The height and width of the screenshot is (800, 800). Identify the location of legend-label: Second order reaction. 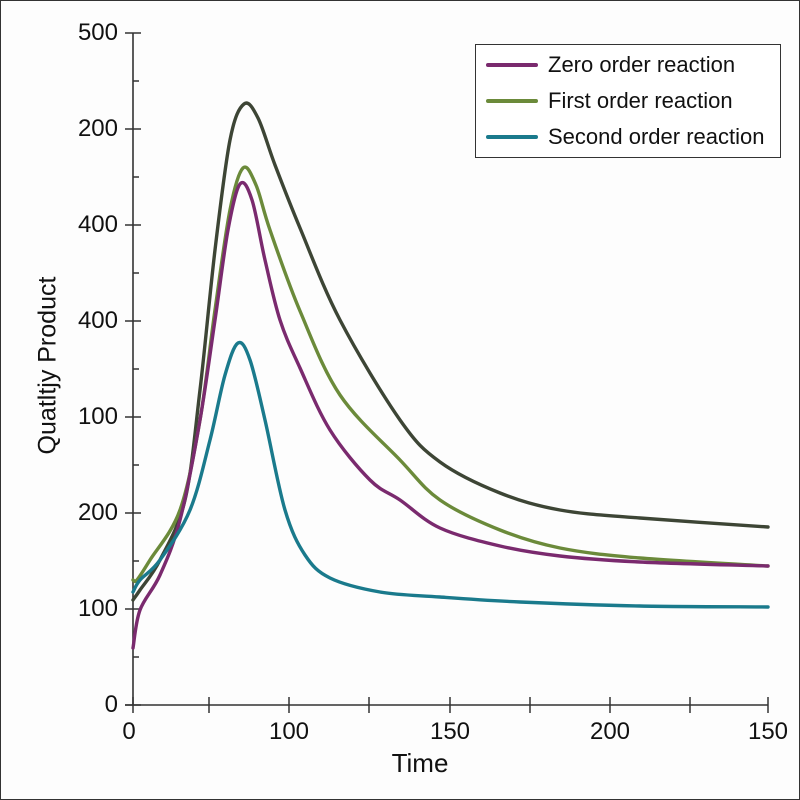
(656, 136).